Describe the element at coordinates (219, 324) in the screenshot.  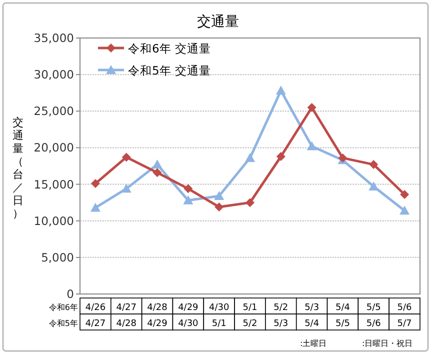
I see `text: 5/1` at that location.